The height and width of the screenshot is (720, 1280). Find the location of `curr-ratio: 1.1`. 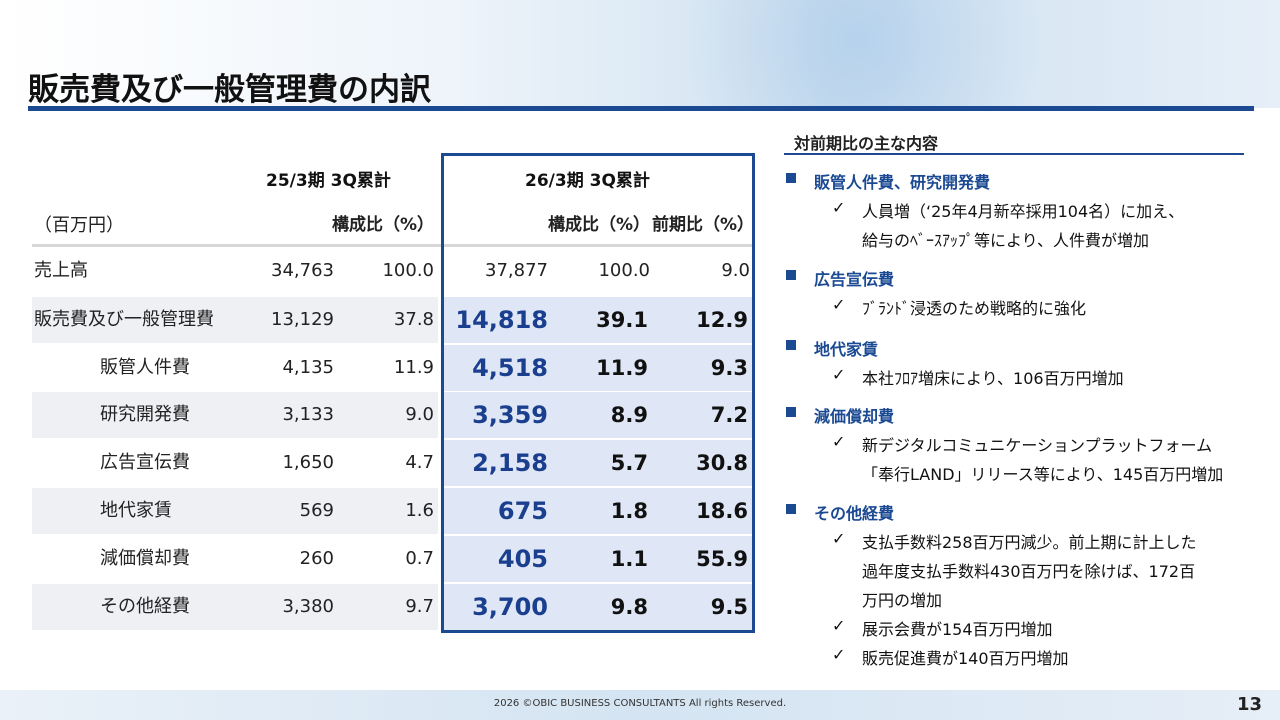

curr-ratio: 1.1 is located at coordinates (629, 559).